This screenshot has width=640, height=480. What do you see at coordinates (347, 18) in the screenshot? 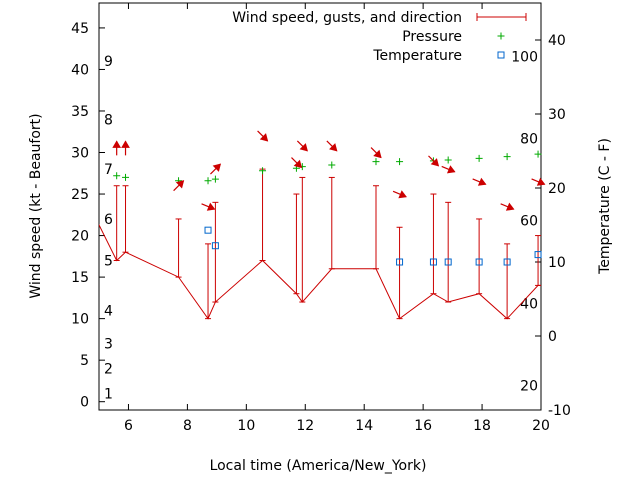
I see `legend-label: Wind speed, gusts, and direction` at bounding box center [347, 18].